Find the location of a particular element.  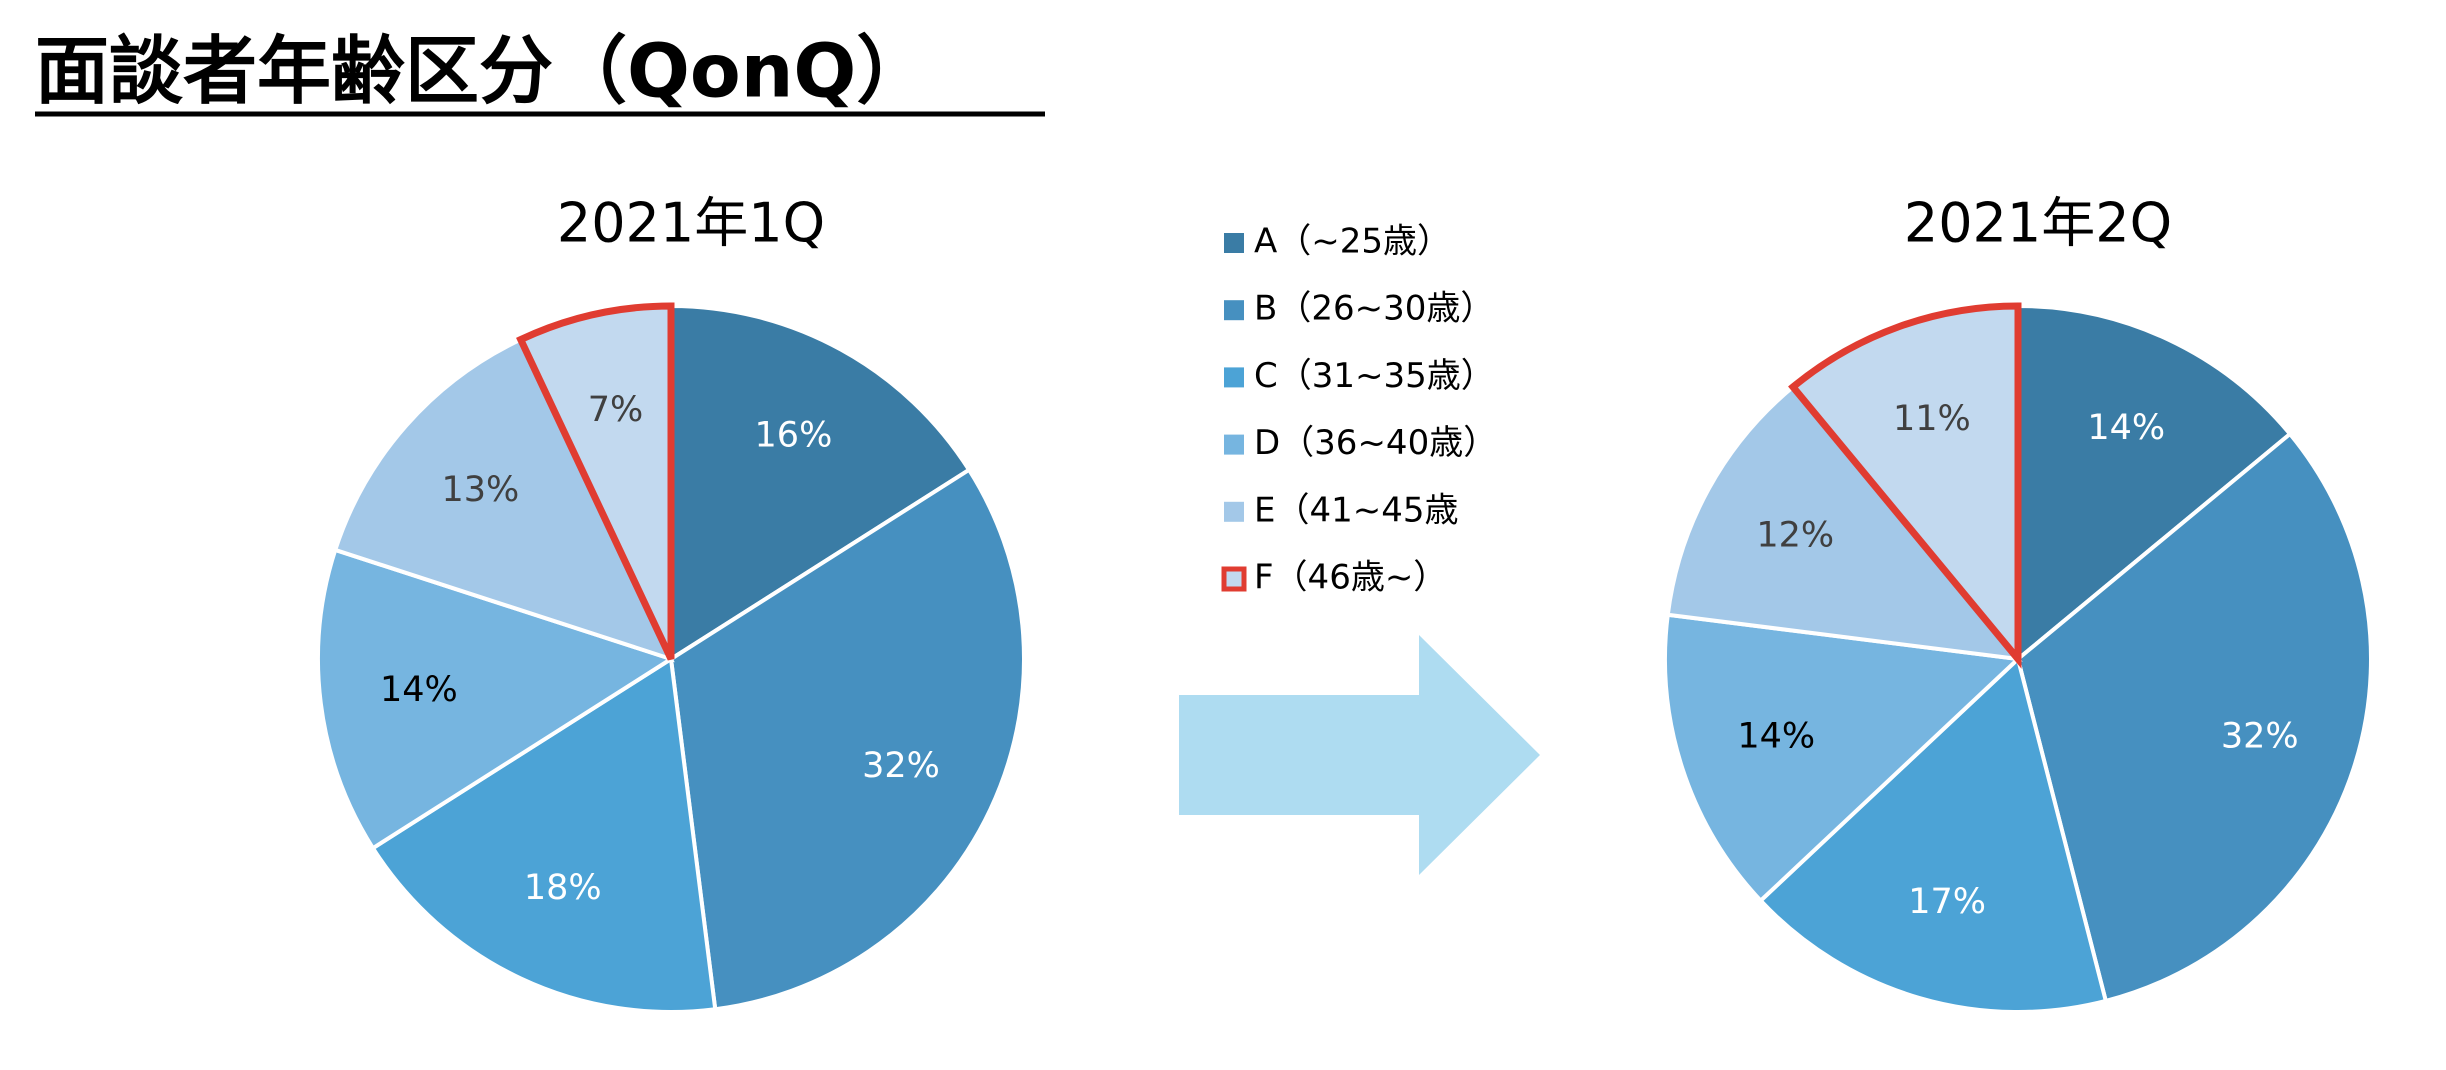

data-label: 17% is located at coordinates (1947, 902).